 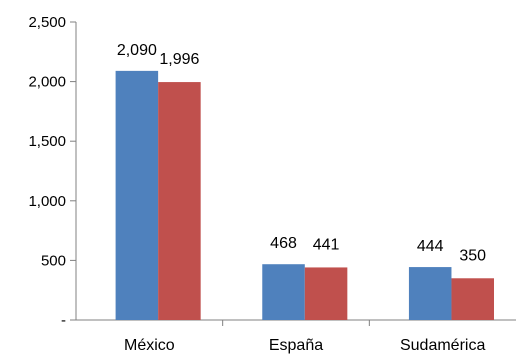 I want to click on data-label: 2,090, so click(x=137, y=50).